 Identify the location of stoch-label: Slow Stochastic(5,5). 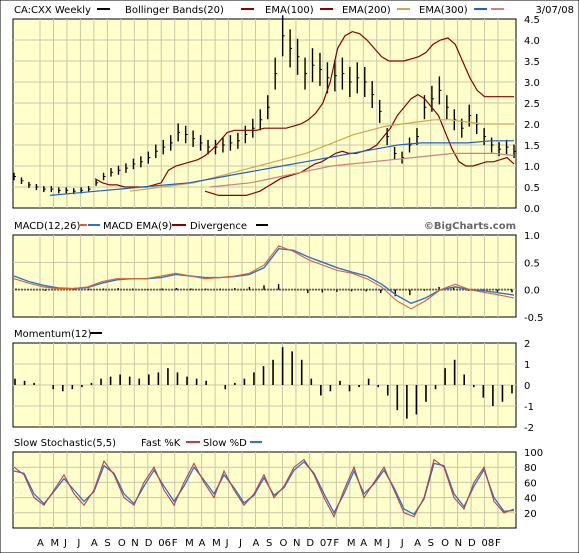
(65, 443).